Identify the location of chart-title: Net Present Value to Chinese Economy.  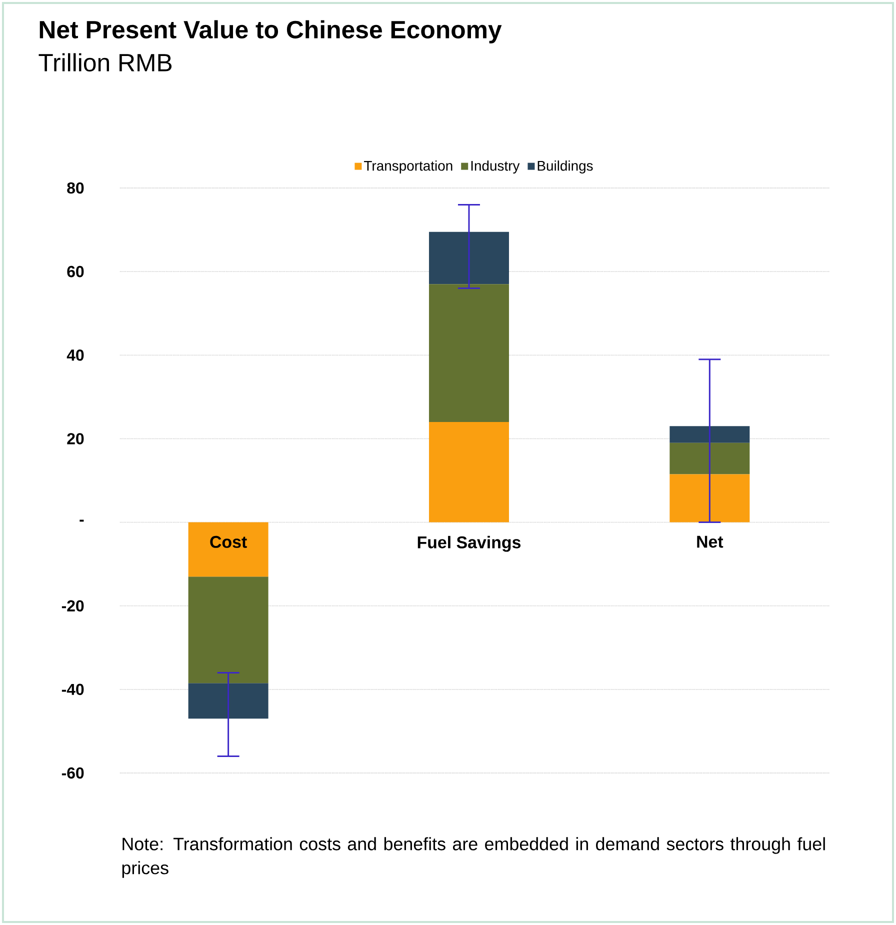
(271, 32).